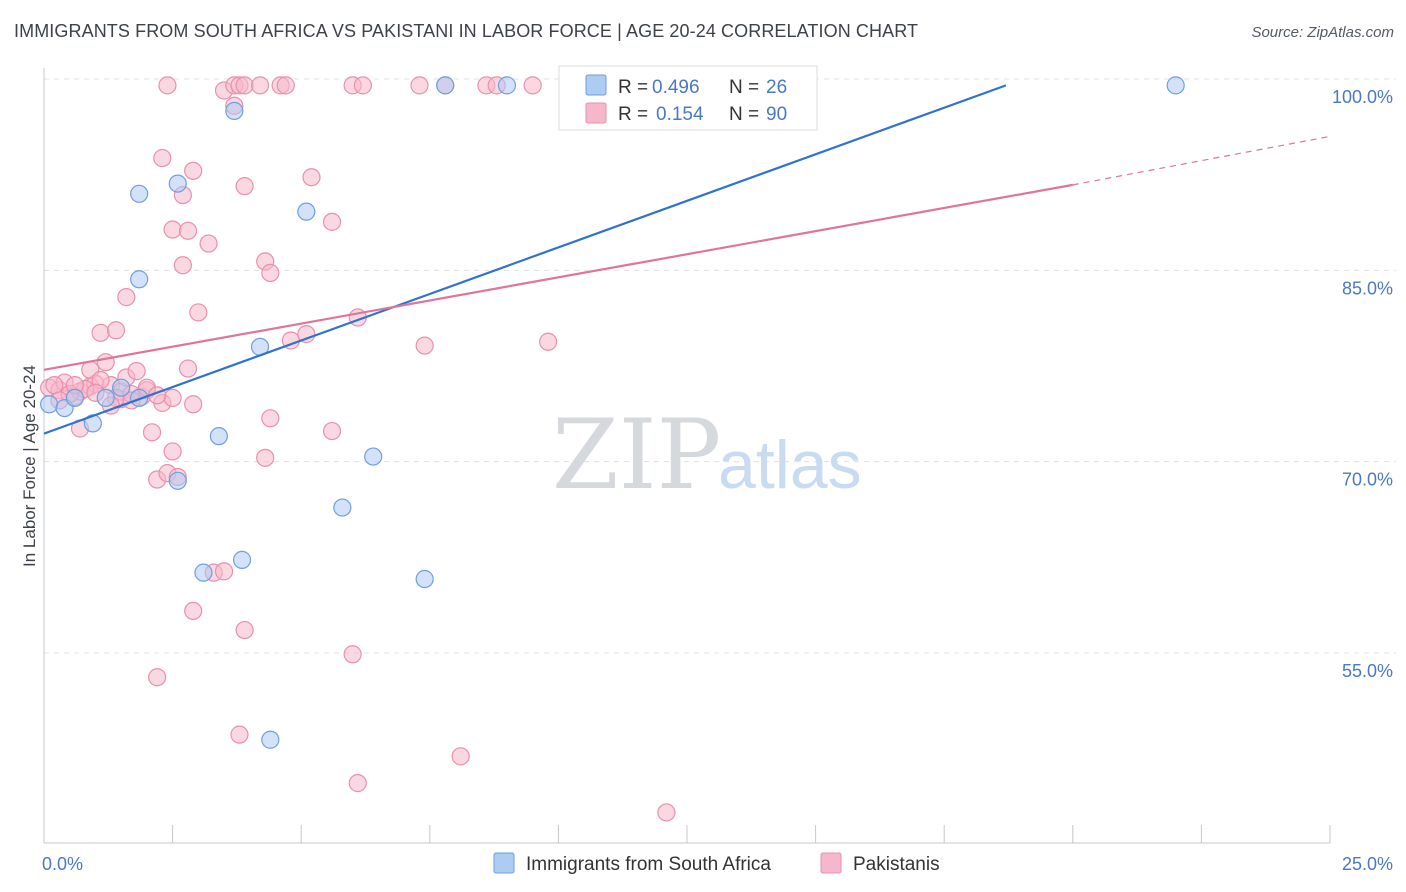  Describe the element at coordinates (744, 114) in the screenshot. I see `legend-n-label-pink: N =` at that location.